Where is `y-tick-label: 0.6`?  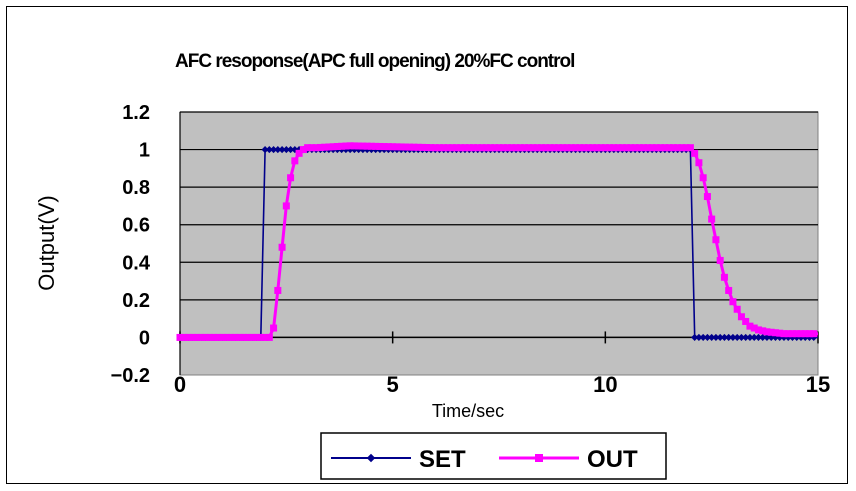
y-tick-label: 0.6 is located at coordinates (136, 226).